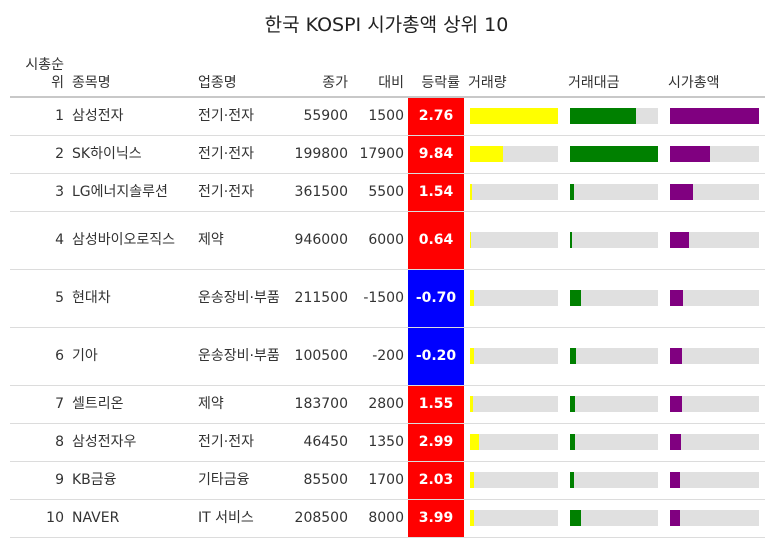 Image resolution: width=773 pixels, height=547 pixels. What do you see at coordinates (436, 71) in the screenshot?
I see `header-rate: 등락률` at bounding box center [436, 71].